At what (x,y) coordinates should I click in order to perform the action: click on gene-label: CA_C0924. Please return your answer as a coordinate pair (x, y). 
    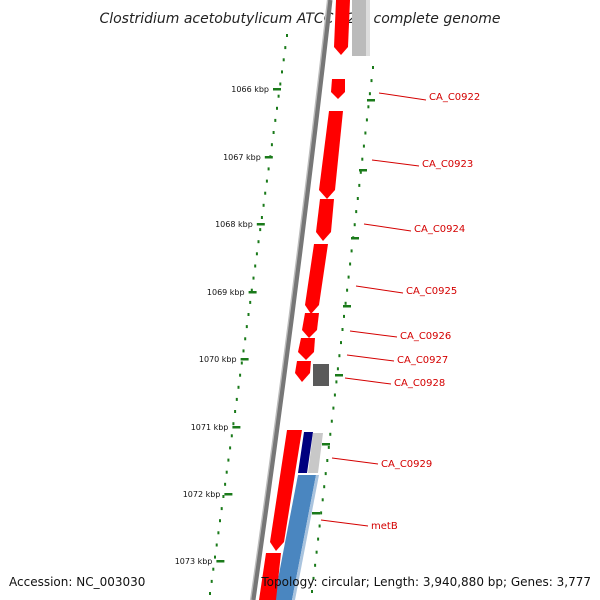
    Looking at the image, I should click on (439, 229).